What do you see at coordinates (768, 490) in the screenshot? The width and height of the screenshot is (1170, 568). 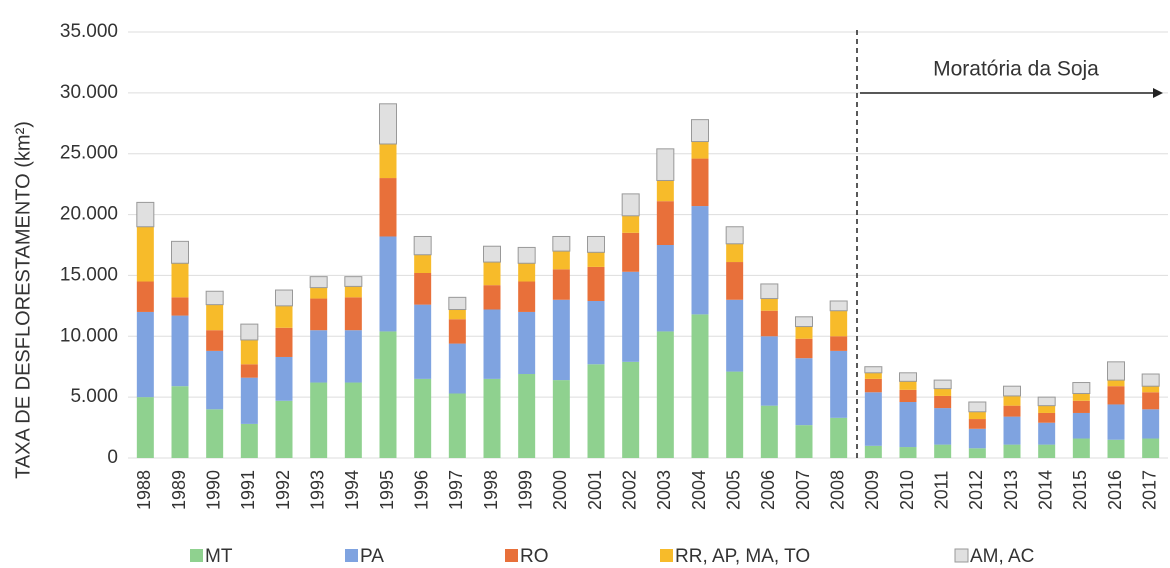 I see `x-tick-label: 2006` at bounding box center [768, 490].